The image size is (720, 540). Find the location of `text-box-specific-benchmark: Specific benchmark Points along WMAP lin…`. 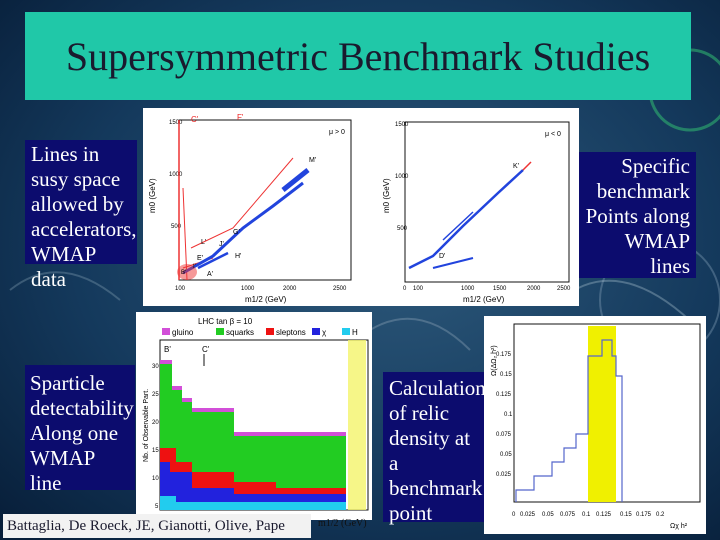

text-box-specific-benchmark: Specific benchmark Points along WMAP lin… is located at coordinates (637, 215).